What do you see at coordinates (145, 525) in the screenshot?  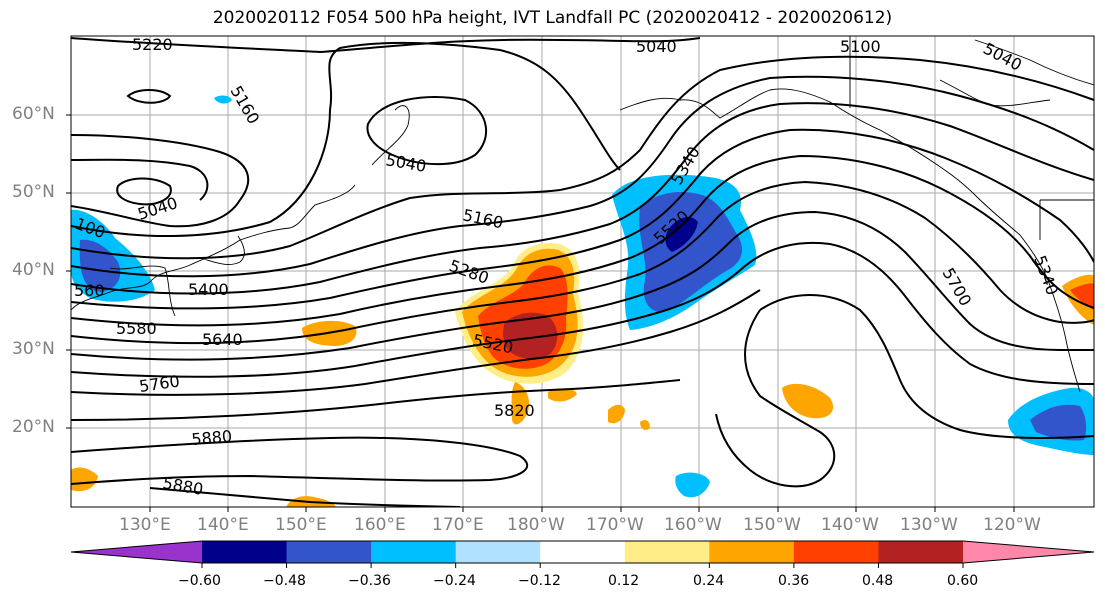 I see `lon-label: 130°E` at bounding box center [145, 525].